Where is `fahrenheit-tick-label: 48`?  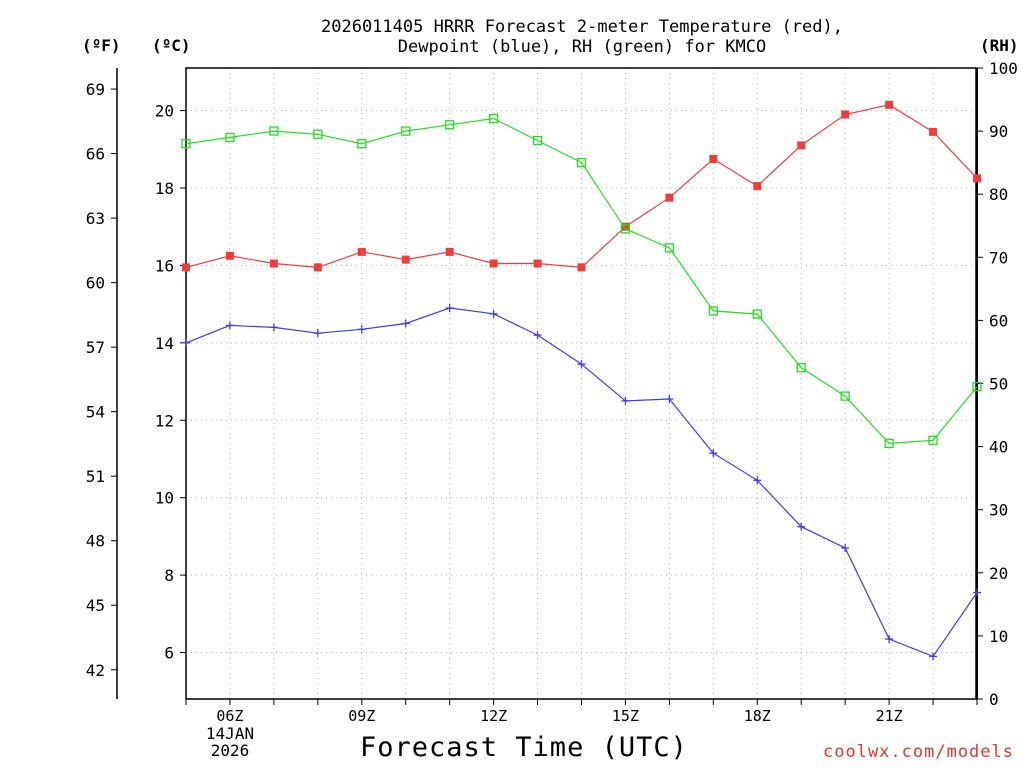
fahrenheit-tick-label: 48 is located at coordinates (95, 541).